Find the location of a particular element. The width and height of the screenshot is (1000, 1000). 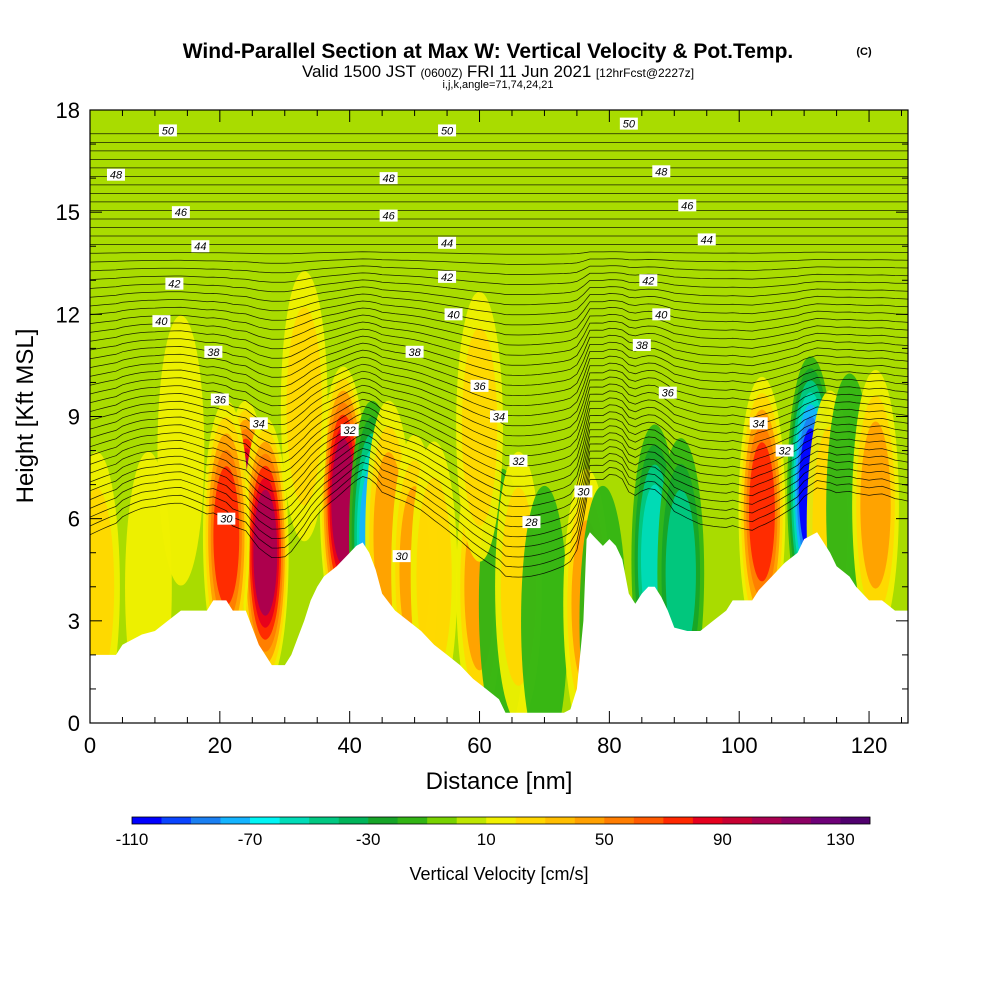

contour-label: 28 is located at coordinates (531, 522).